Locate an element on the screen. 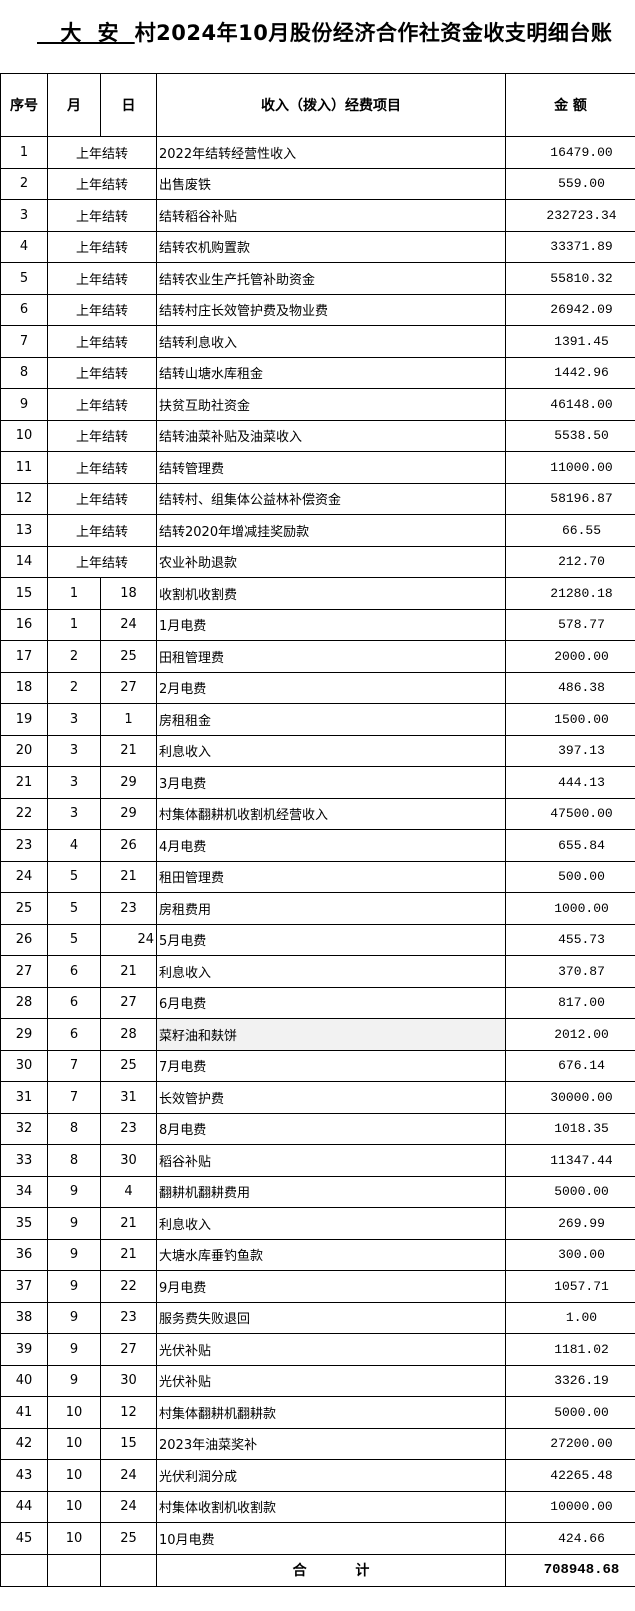 The image size is (635, 1611). cell-seq: 10 is located at coordinates (24, 435).